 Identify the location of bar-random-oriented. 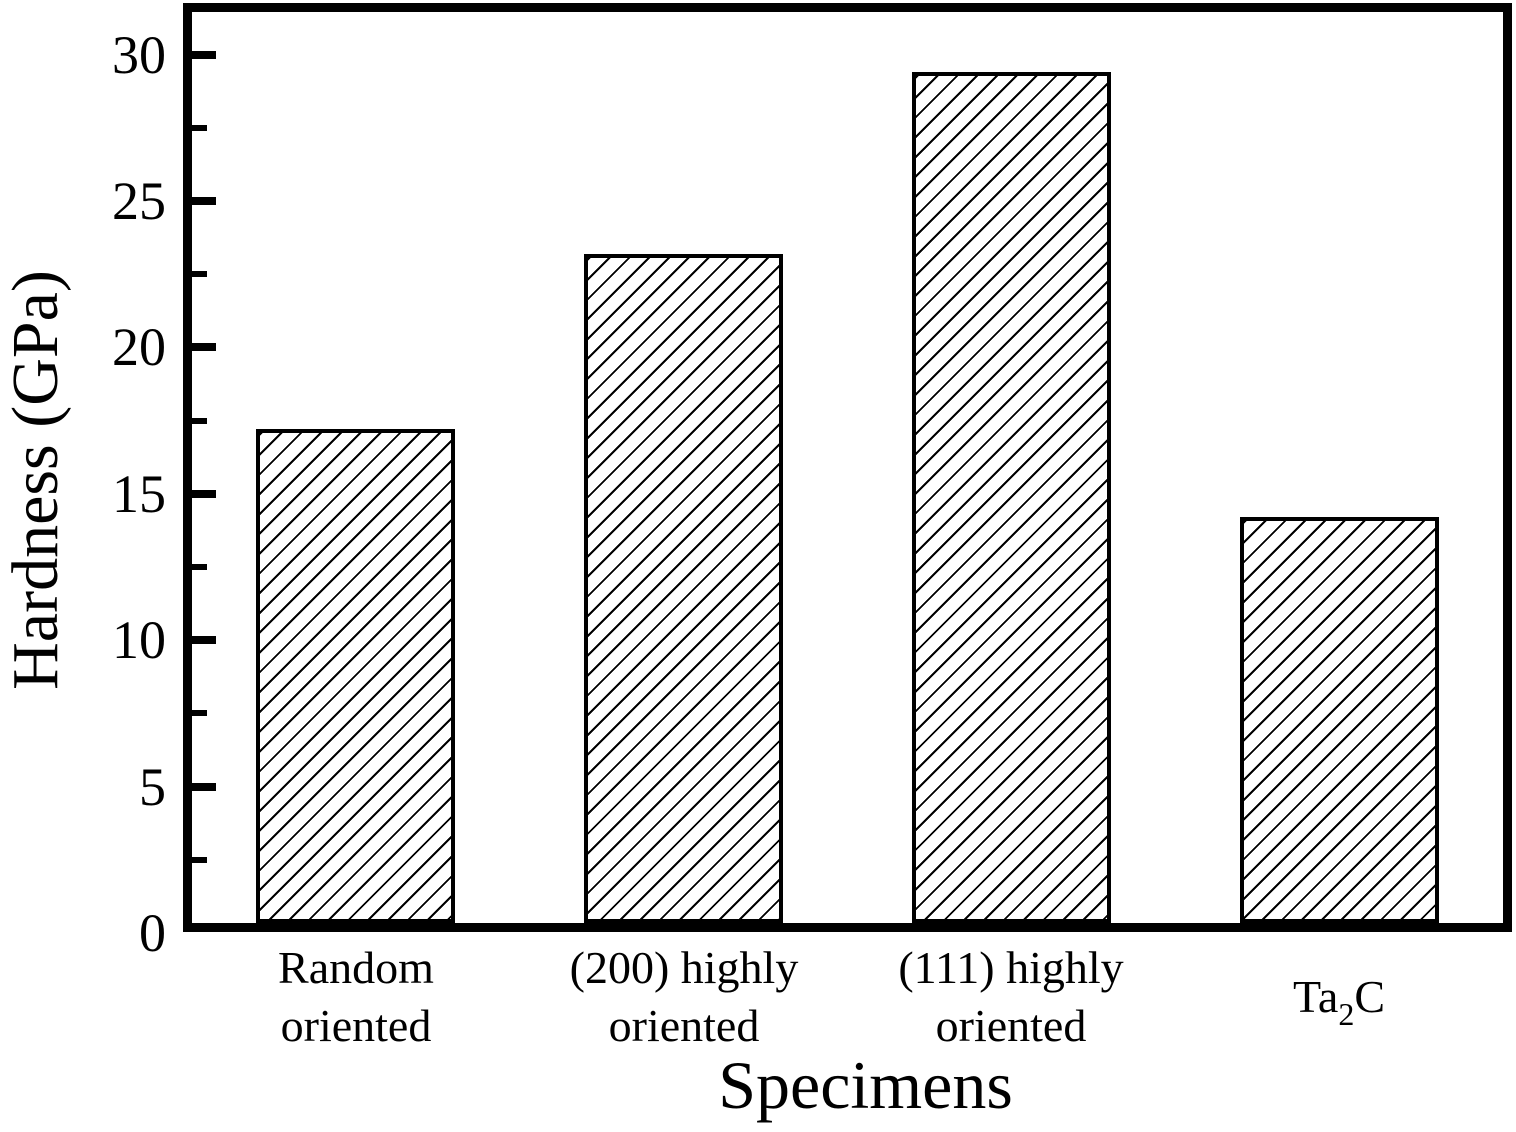
(355, 676).